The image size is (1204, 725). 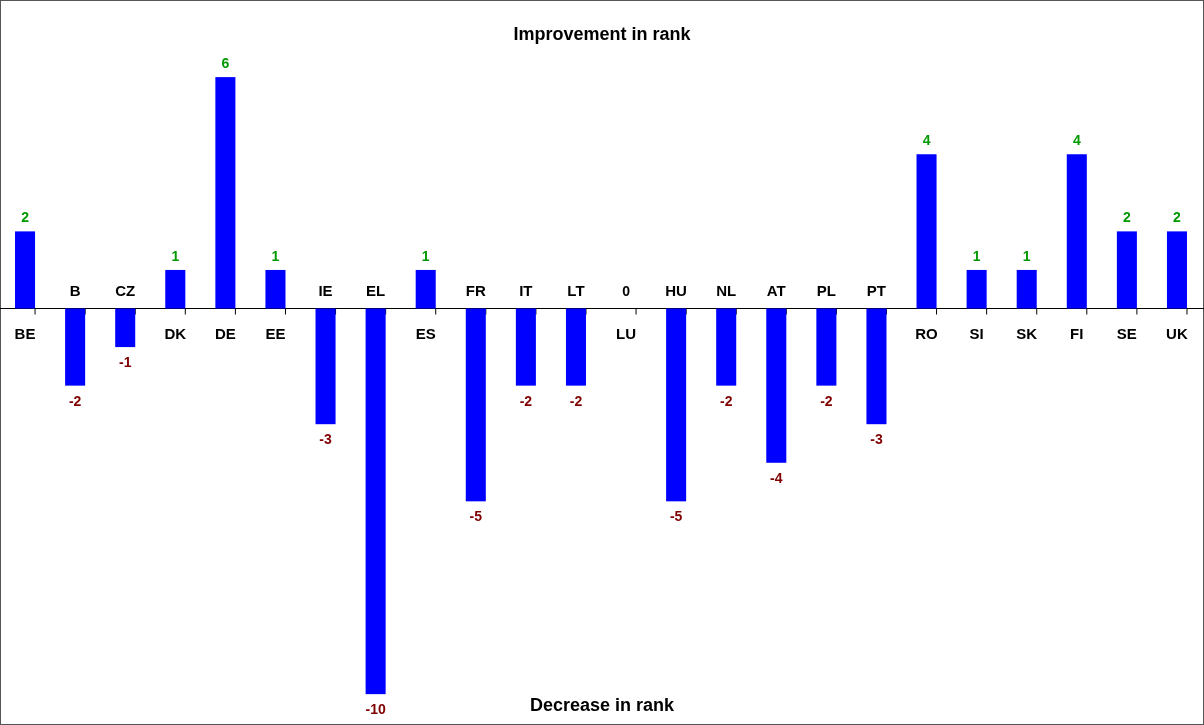 I want to click on annotation: Decrease in rank, so click(x=602, y=705).